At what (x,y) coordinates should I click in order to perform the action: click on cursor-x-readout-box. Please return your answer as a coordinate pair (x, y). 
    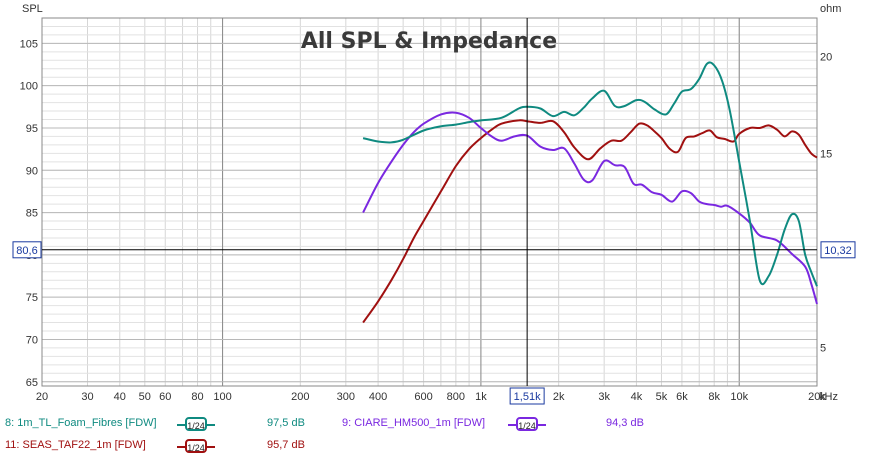
    Looking at the image, I should click on (527, 396).